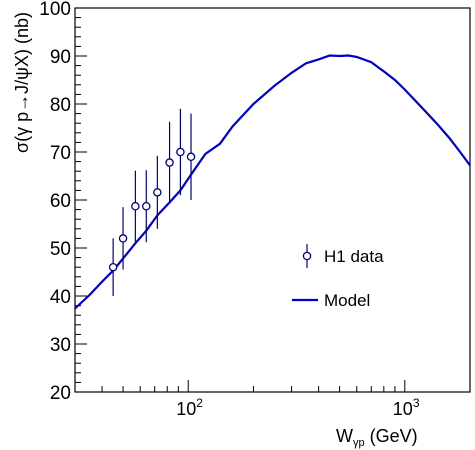 The image size is (475, 450). I want to click on legend-item-h1-data: H1 data, so click(343, 256).